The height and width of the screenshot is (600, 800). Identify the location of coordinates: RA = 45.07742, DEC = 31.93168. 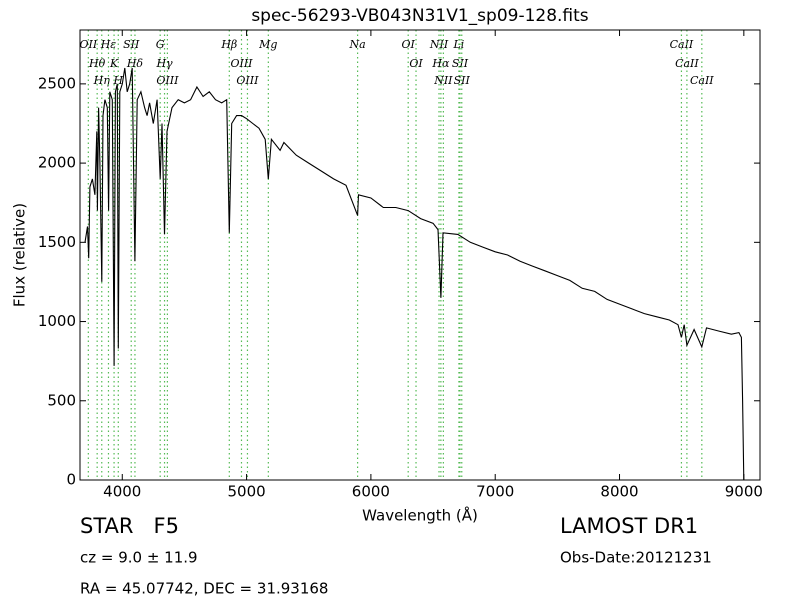
(204, 589).